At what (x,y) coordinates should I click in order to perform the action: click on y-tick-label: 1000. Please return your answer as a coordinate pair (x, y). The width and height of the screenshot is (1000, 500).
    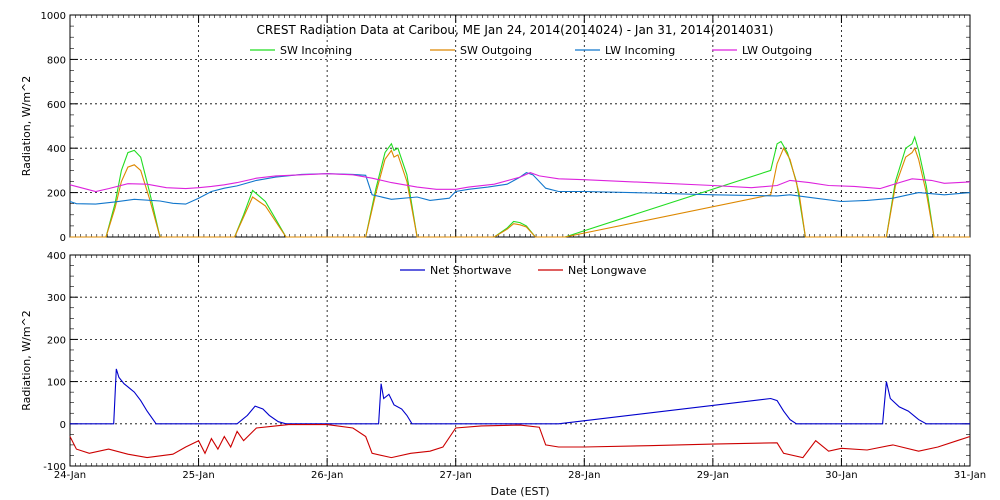
    Looking at the image, I should click on (53, 16).